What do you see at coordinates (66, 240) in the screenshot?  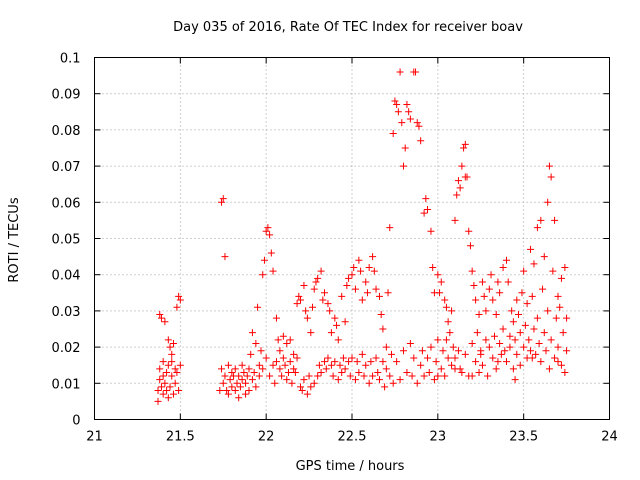 I see `y-tick-labels: 0 0.01 0.02 0.03 0.04 0.05 0.06 0.07 0.08 0.09 0.1` at bounding box center [66, 240].